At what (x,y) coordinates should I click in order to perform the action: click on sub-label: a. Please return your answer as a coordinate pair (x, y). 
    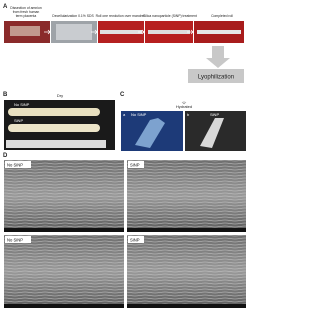
    Looking at the image, I should click on (124, 114).